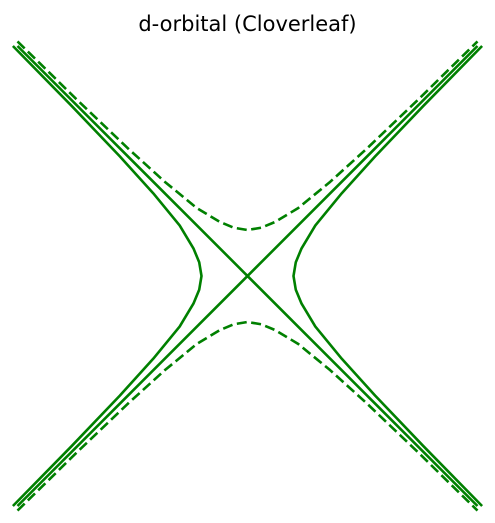  Describe the element at coordinates (247, 24) in the screenshot. I see `chart-title: d-orbital (Cloverleaf)` at that location.